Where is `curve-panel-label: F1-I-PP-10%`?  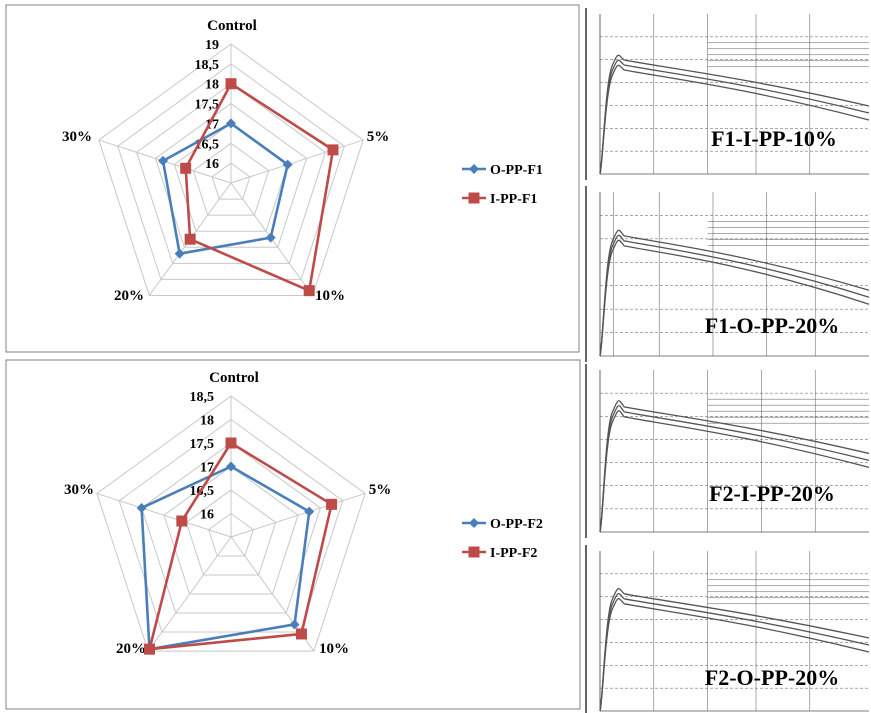 curve-panel-label: F1-I-PP-10% is located at coordinates (774, 138).